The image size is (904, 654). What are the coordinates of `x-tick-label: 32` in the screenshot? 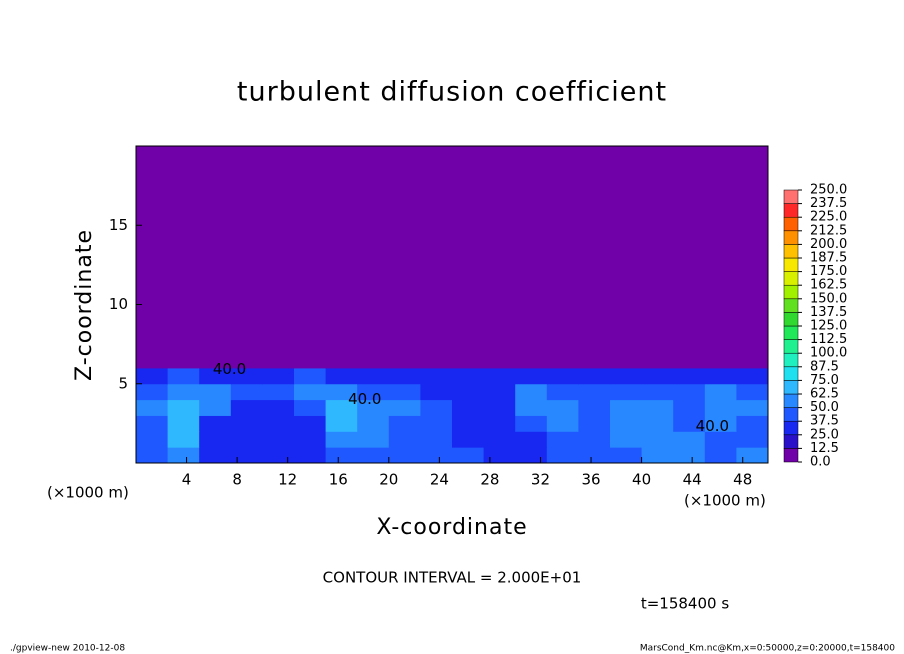 It's located at (540, 480).